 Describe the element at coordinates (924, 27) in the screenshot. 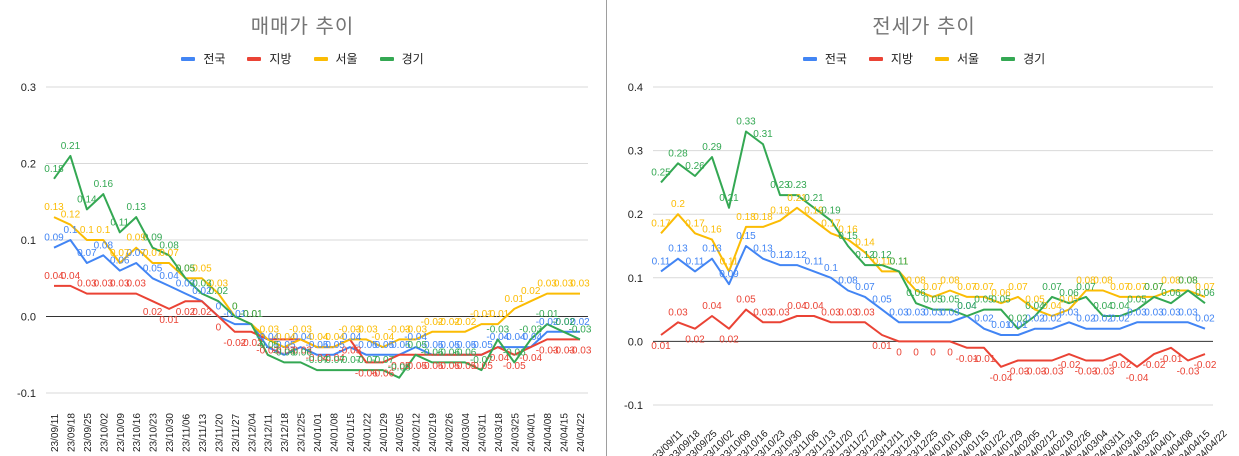

I see `chart-title: 전세가 추이` at that location.